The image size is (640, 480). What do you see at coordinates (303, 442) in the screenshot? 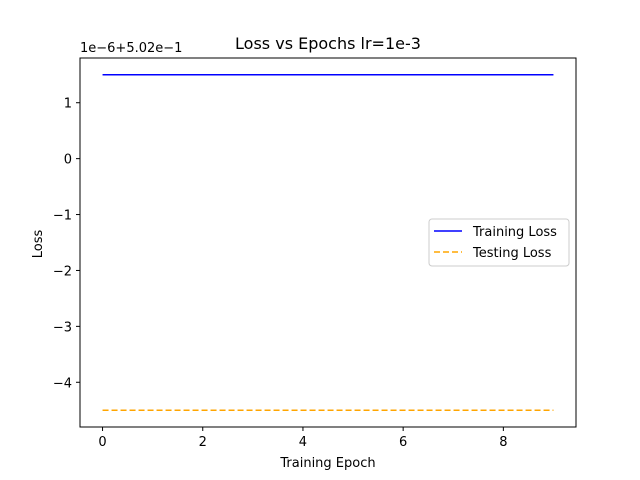
I see `x-tick-label: 4` at bounding box center [303, 442].